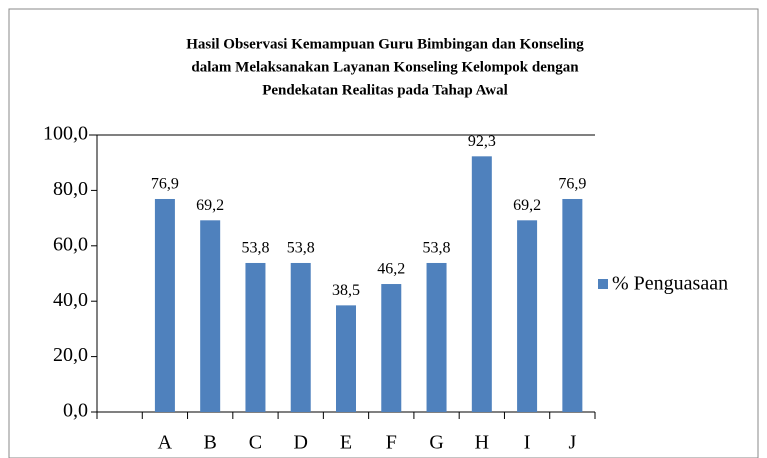  I want to click on x-tick-label: H, so click(482, 443).